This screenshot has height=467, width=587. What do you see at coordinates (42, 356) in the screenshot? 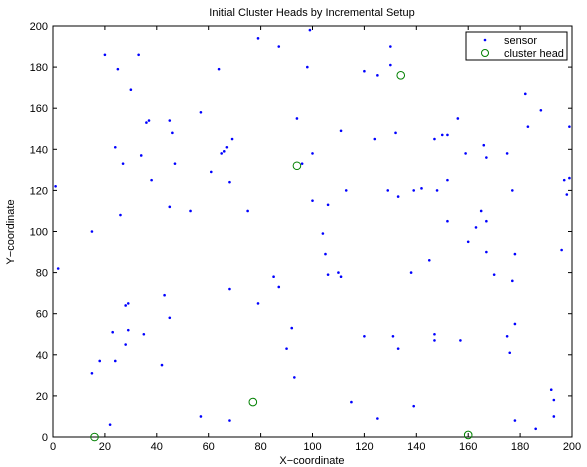
I see `y-tick-label: 40` at bounding box center [42, 356].